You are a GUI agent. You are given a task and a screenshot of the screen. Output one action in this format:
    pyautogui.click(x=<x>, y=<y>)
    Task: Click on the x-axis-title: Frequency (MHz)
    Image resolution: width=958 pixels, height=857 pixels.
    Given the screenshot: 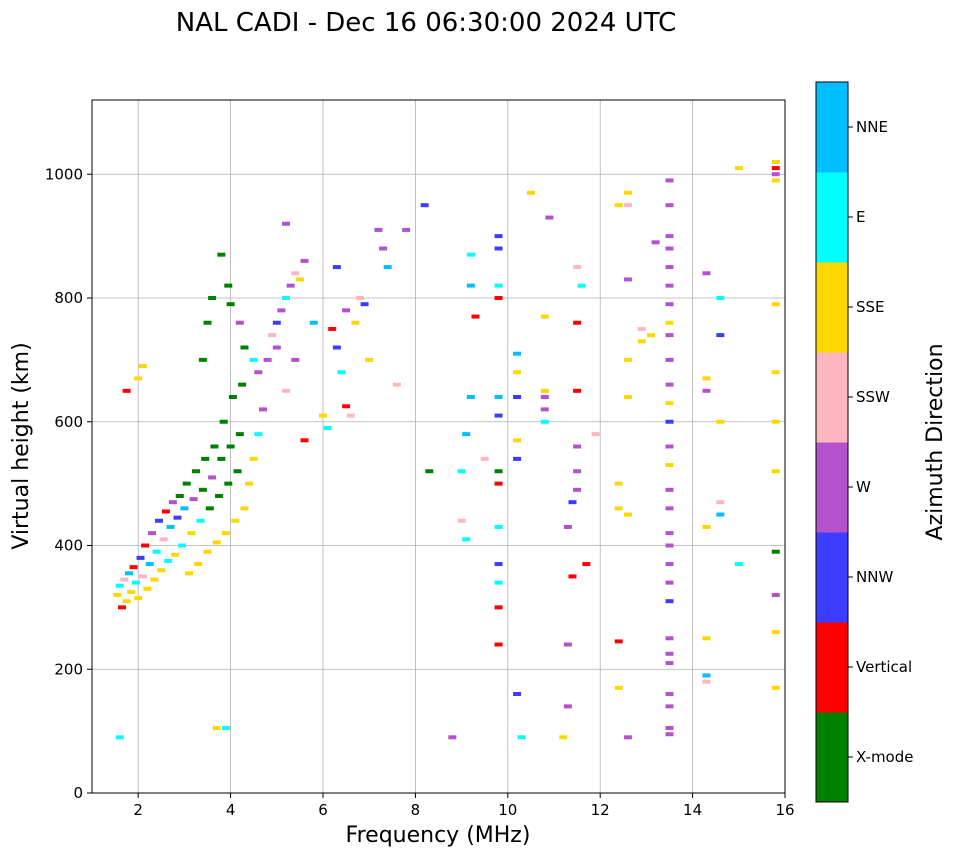 What is the action you would take?
    pyautogui.click(x=438, y=835)
    